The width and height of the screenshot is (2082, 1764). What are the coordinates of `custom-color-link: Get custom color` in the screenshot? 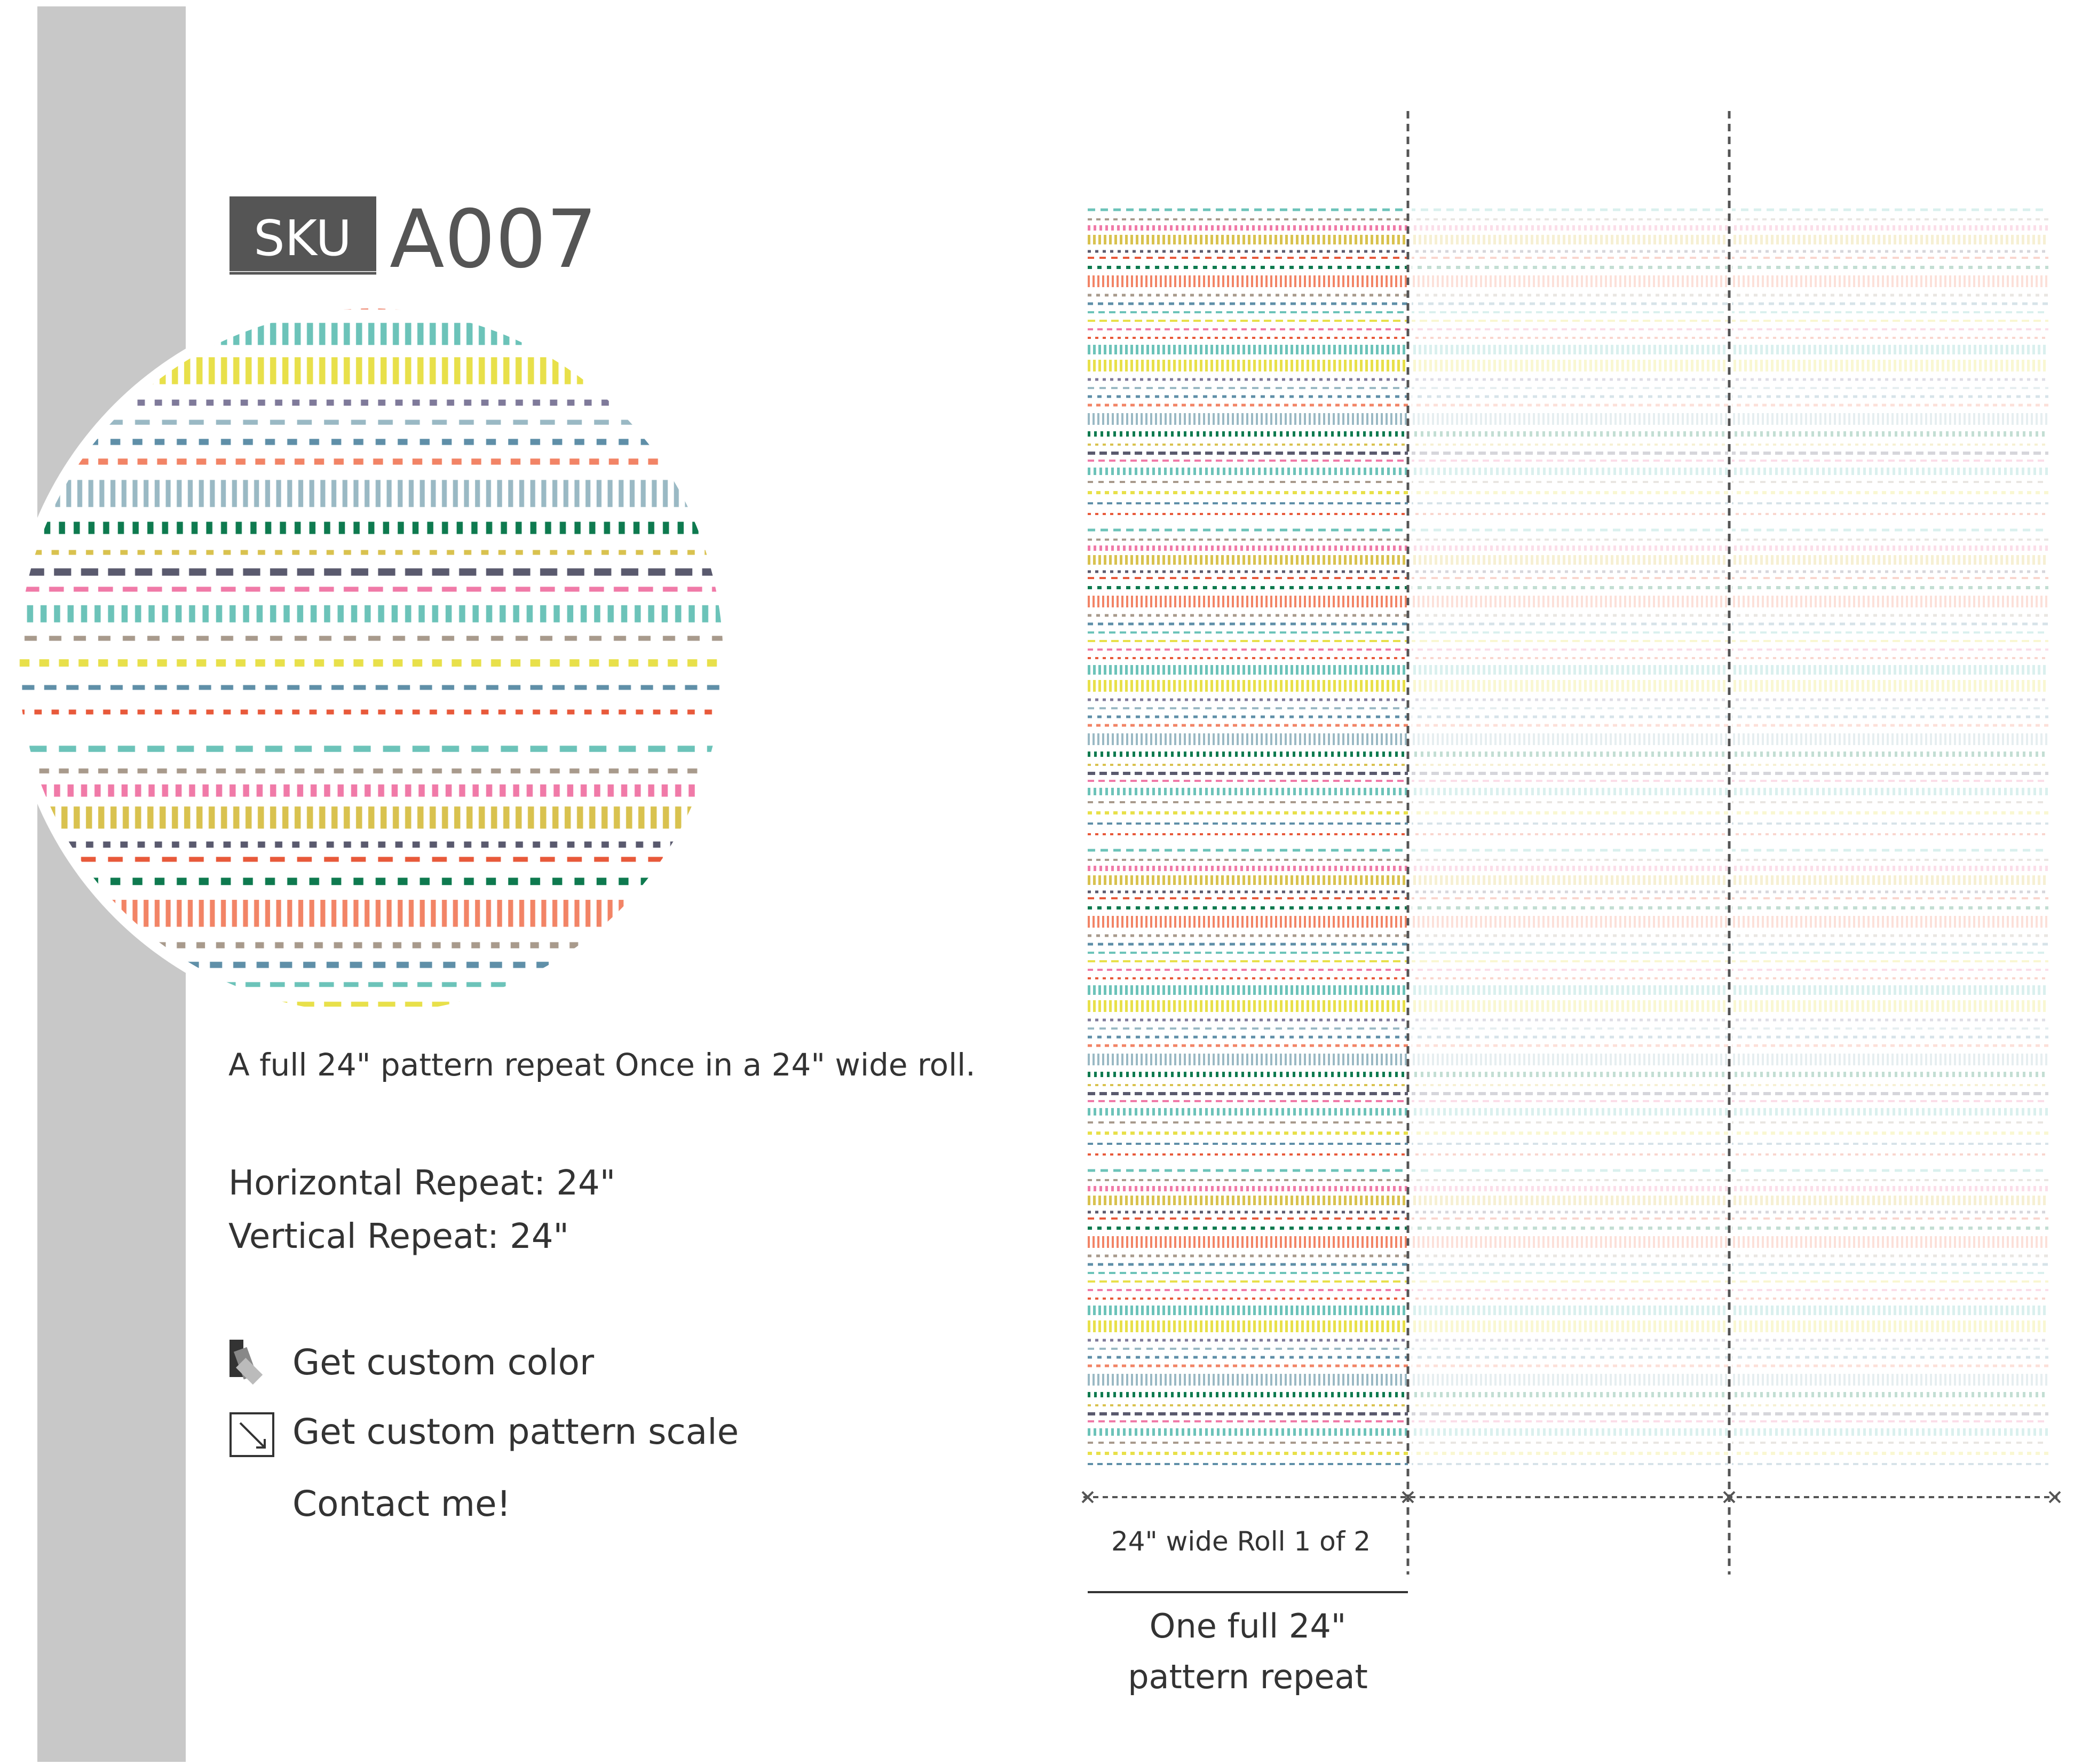 It's located at (444, 1362).